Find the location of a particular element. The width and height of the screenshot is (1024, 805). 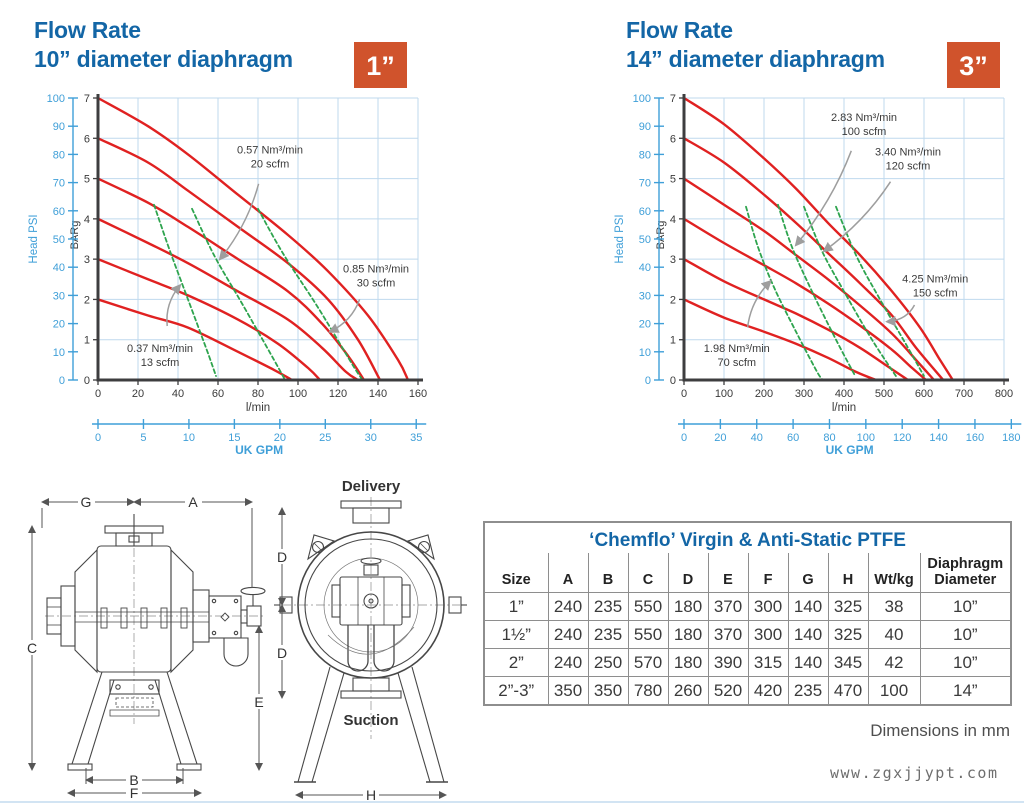

svg-text: 30 scfm is located at coordinates (376, 283).